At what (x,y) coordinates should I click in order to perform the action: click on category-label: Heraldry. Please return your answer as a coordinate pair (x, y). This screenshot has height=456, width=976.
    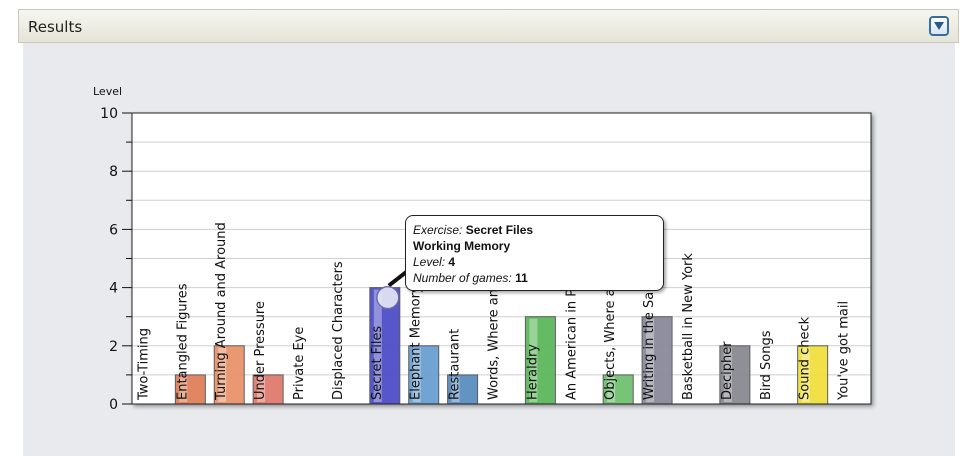
    Looking at the image, I should click on (532, 372).